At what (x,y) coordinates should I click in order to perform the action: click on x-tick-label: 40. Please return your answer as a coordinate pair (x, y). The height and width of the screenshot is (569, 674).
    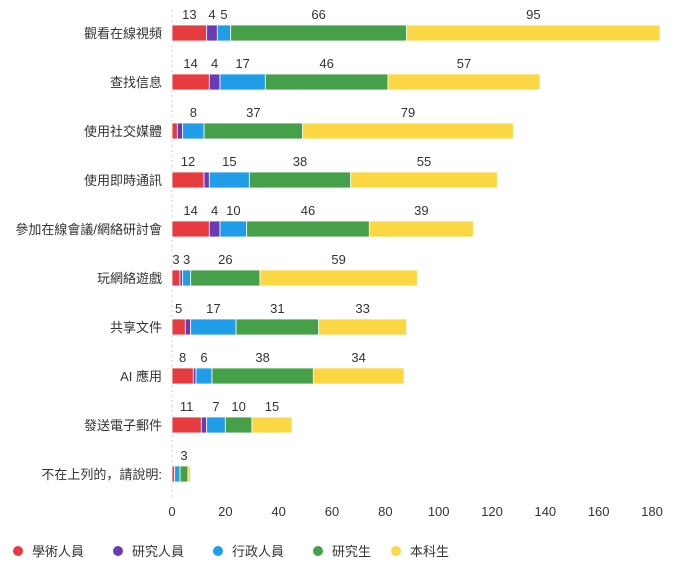
    Looking at the image, I should click on (278, 511).